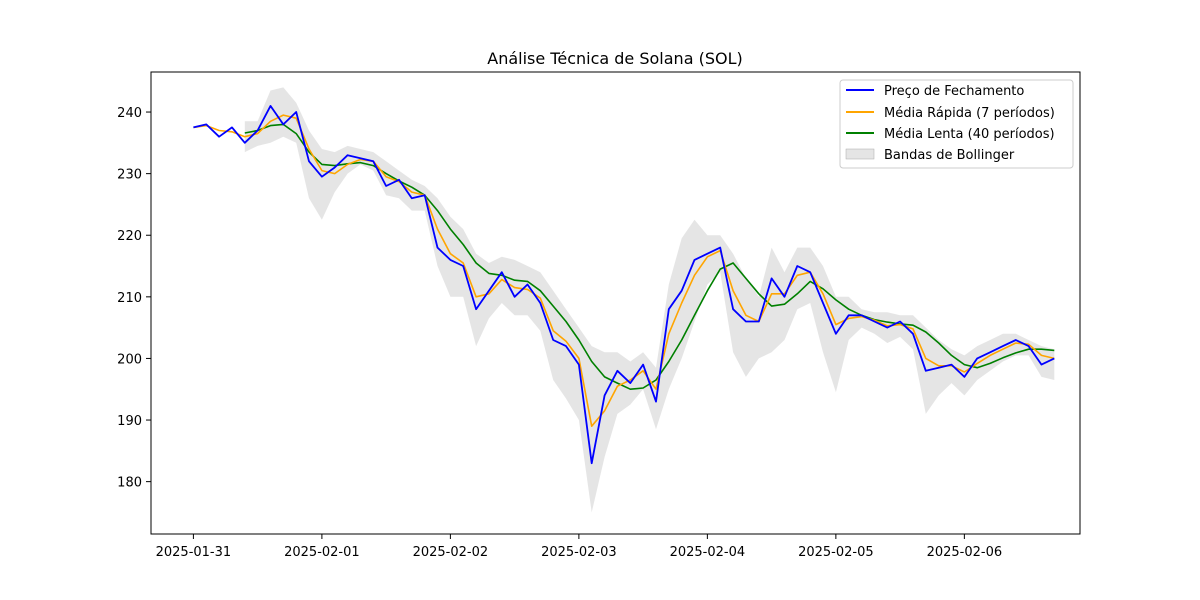 The height and width of the screenshot is (600, 1200). I want to click on y-tick-label: 200, so click(129, 359).